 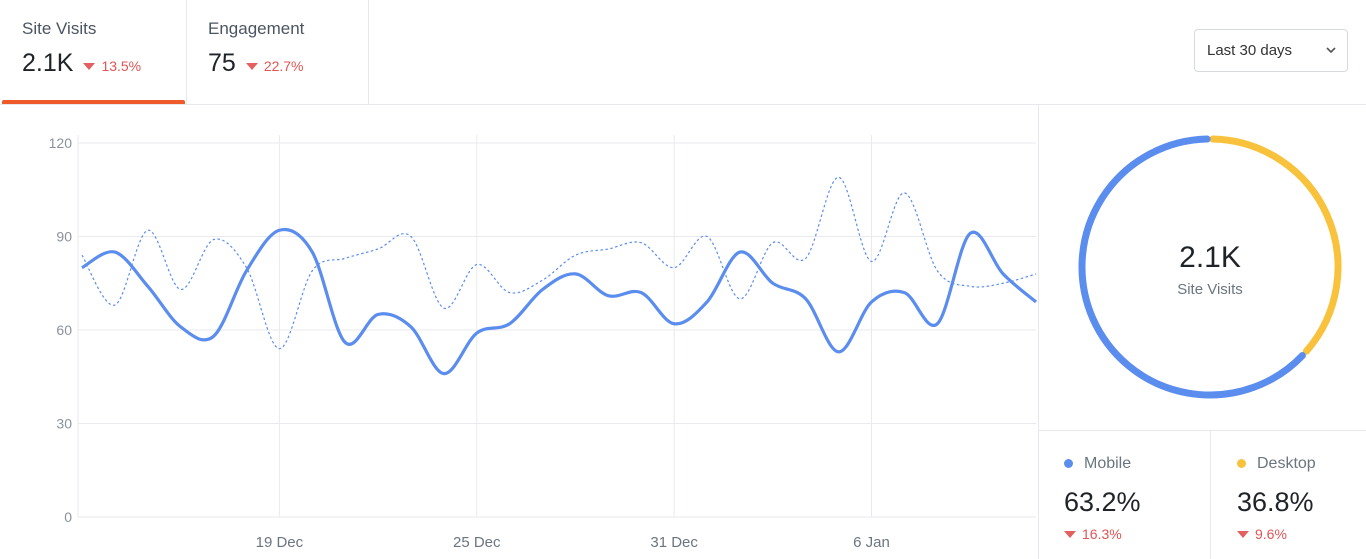 What do you see at coordinates (1102, 534) in the screenshot?
I see `change-value: 16.3%` at bounding box center [1102, 534].